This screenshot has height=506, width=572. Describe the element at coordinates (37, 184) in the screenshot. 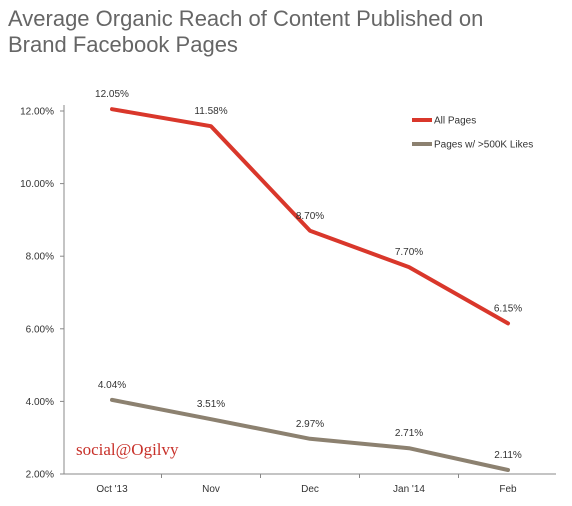

I see `y-tick-label: 10.00%` at that location.